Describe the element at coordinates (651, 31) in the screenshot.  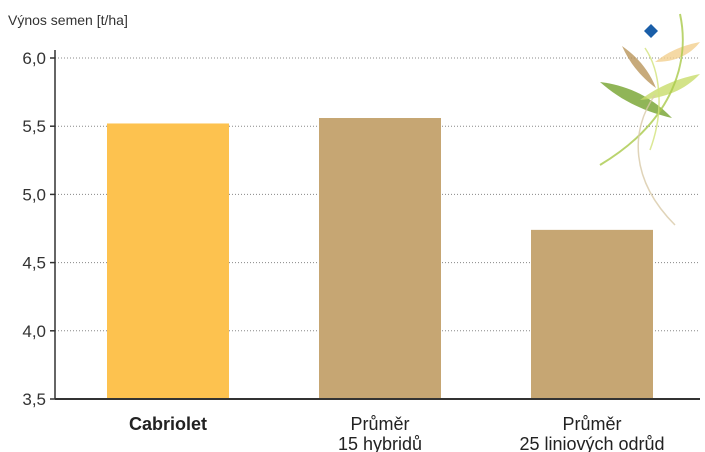
I see `diamond-icon` at that location.